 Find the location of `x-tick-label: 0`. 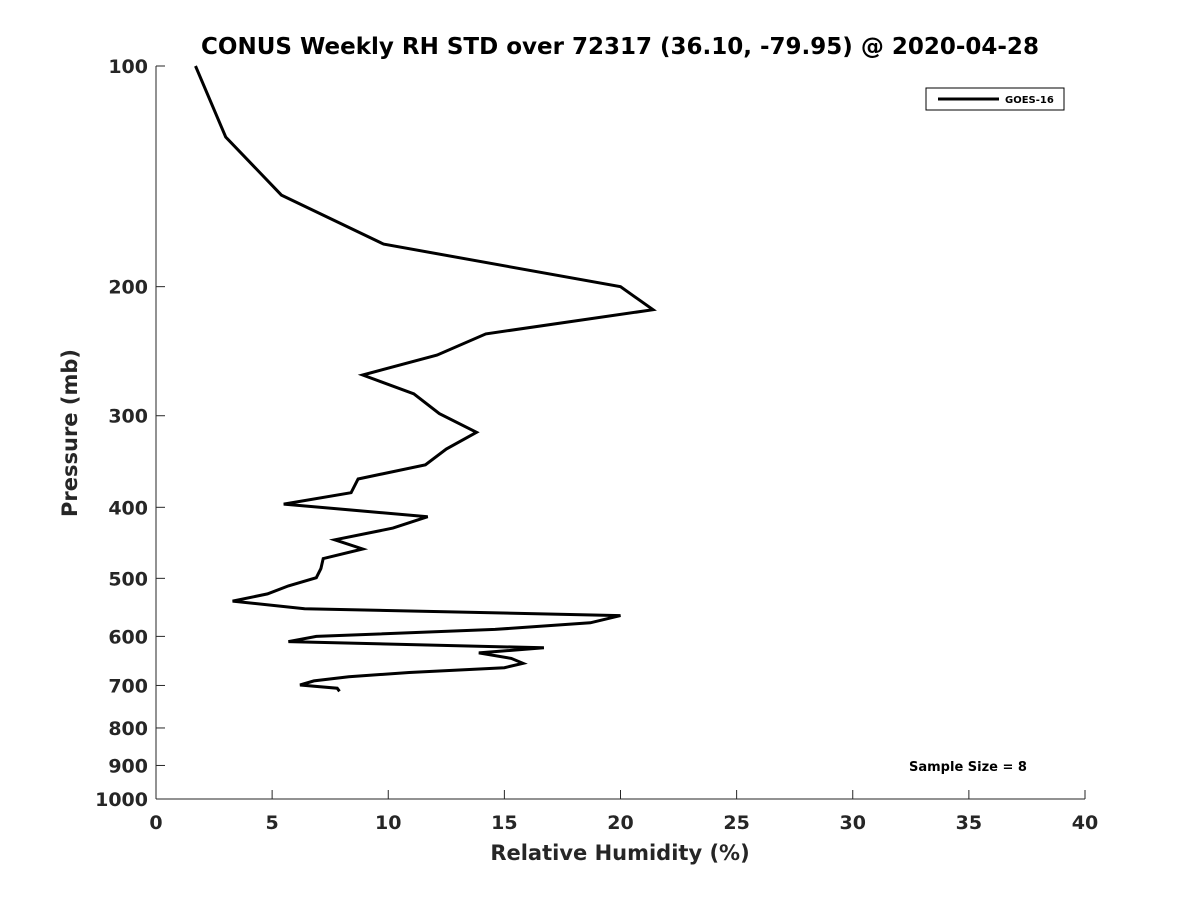

x-tick-label: 0 is located at coordinates (155, 823).